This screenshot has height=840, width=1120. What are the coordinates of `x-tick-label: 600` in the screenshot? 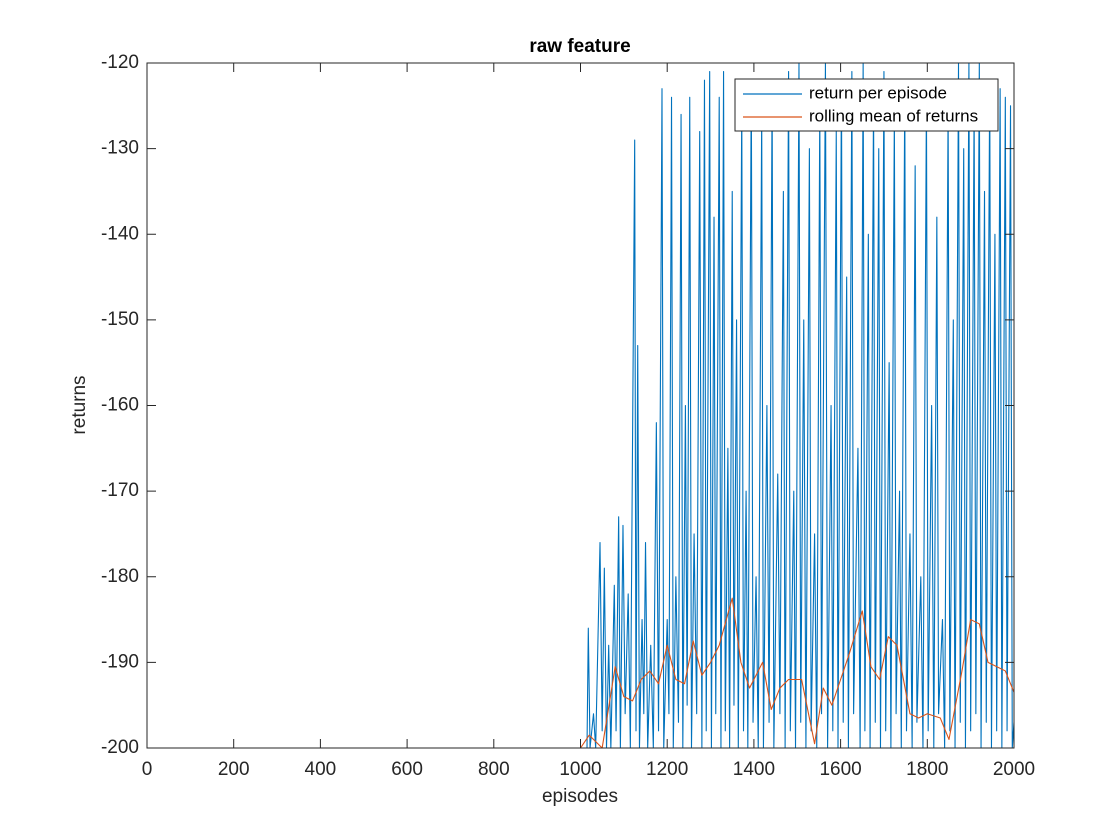 It's located at (407, 769).